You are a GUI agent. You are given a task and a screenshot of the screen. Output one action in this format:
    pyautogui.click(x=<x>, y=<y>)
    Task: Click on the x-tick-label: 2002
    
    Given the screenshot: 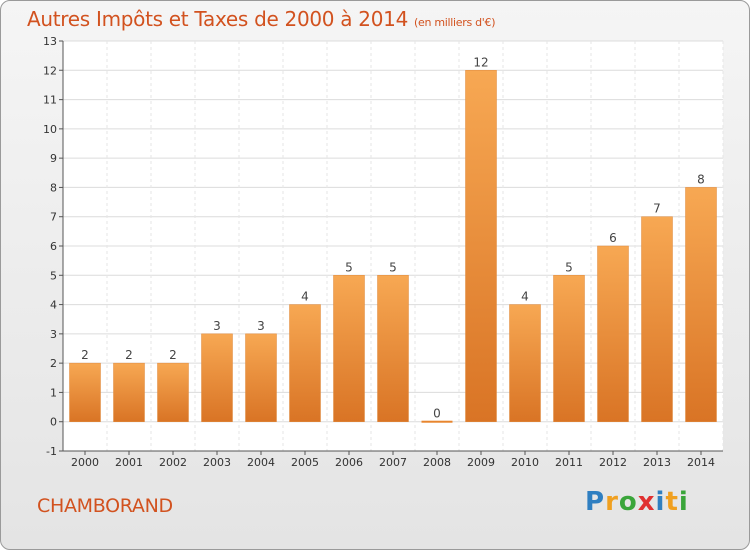 What is the action you would take?
    pyautogui.click(x=173, y=462)
    